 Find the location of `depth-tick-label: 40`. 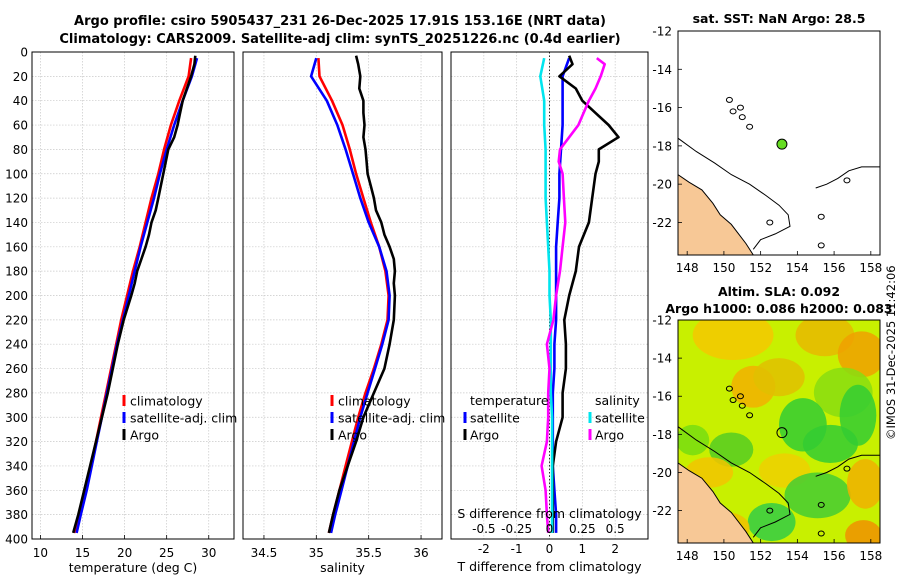

depth-tick-label: 40 is located at coordinates (20, 101).